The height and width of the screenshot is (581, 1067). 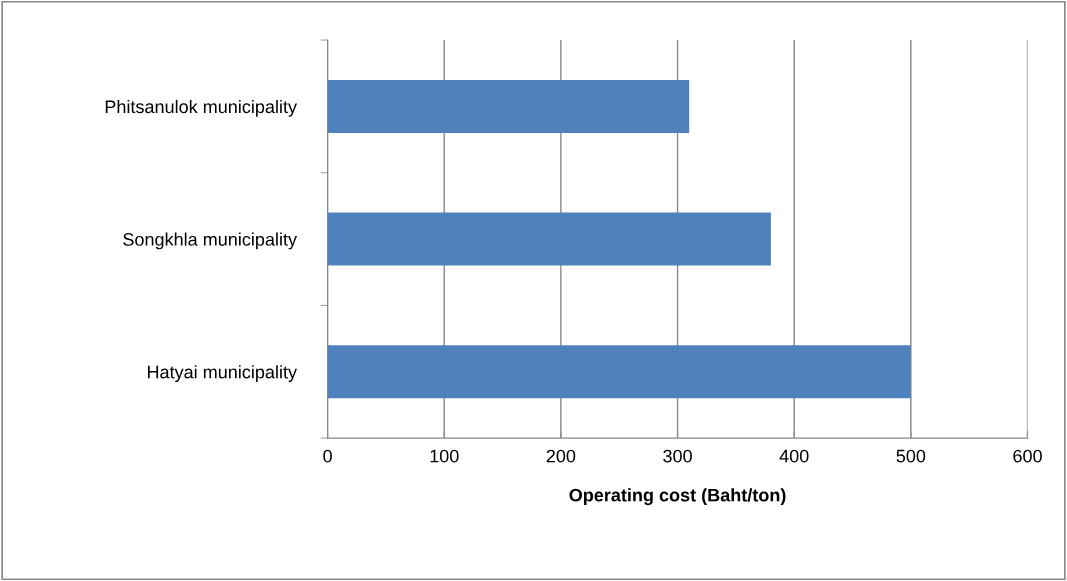 I want to click on x-tick-label: 300, so click(x=677, y=456).